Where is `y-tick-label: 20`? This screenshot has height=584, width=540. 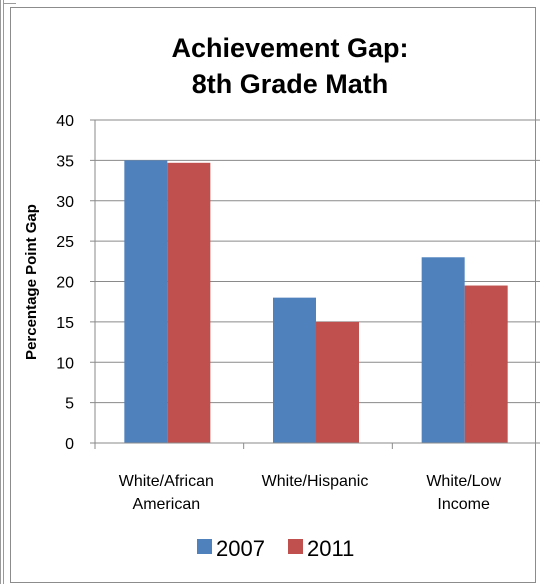
y-tick-label: 20 is located at coordinates (65, 283).